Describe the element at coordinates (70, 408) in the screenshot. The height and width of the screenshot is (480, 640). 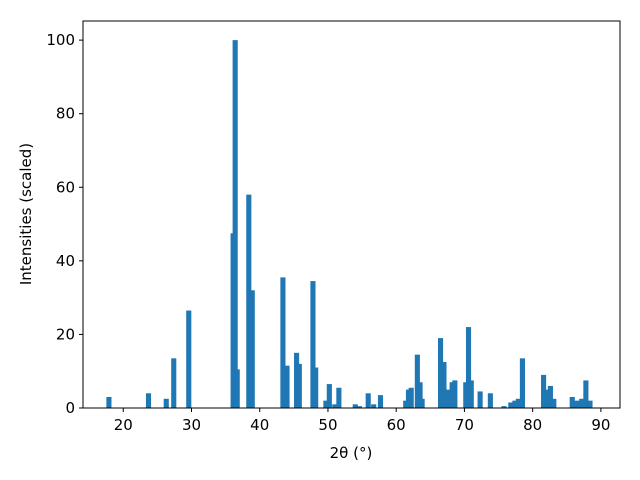
I see `y-tick-label: 0` at that location.